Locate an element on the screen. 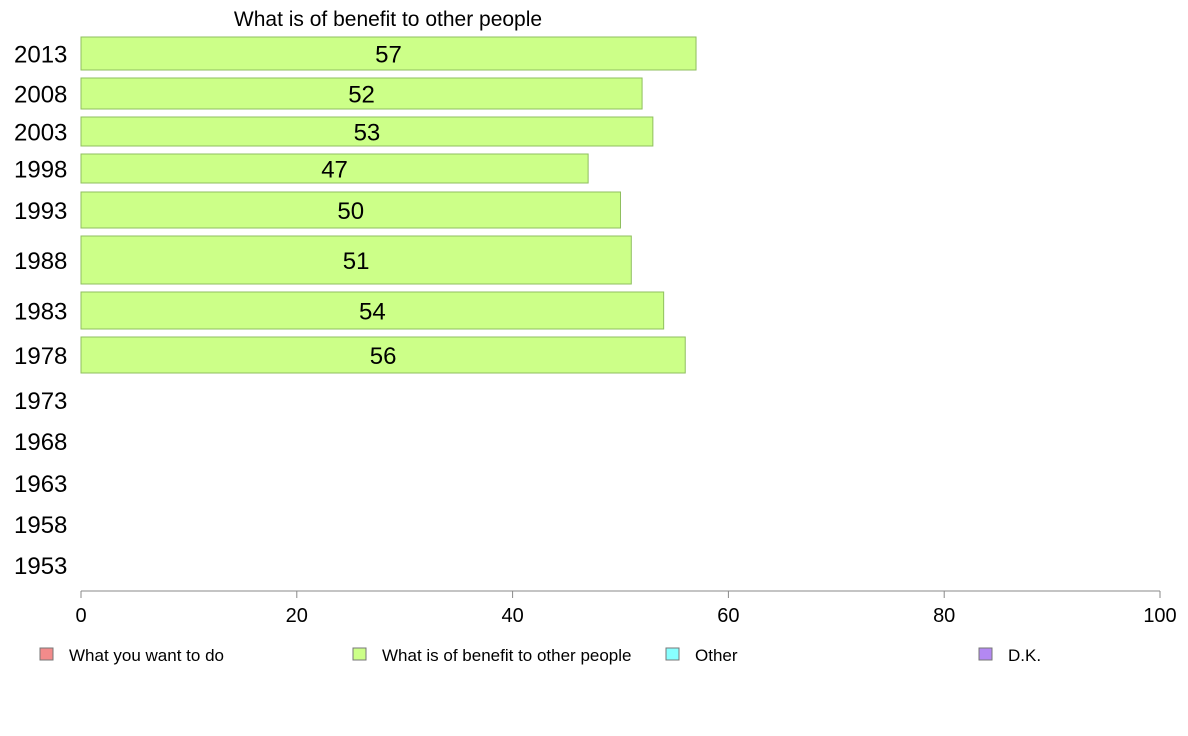 The image size is (1188, 736). x-axis: 0 20 40 60 80 100 is located at coordinates (626, 608).